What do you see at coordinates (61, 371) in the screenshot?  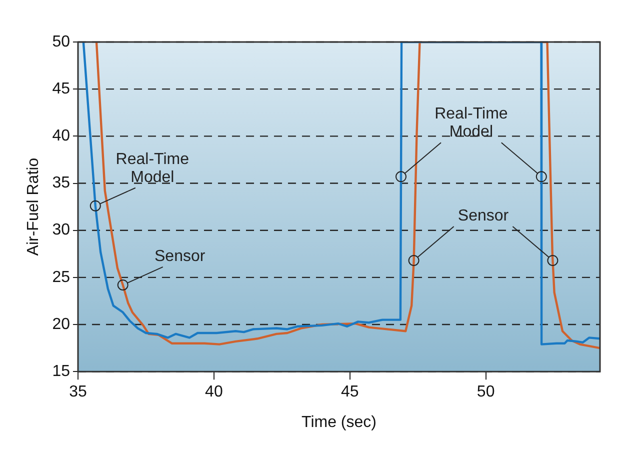 I see `y-tick-label: 15` at bounding box center [61, 371].